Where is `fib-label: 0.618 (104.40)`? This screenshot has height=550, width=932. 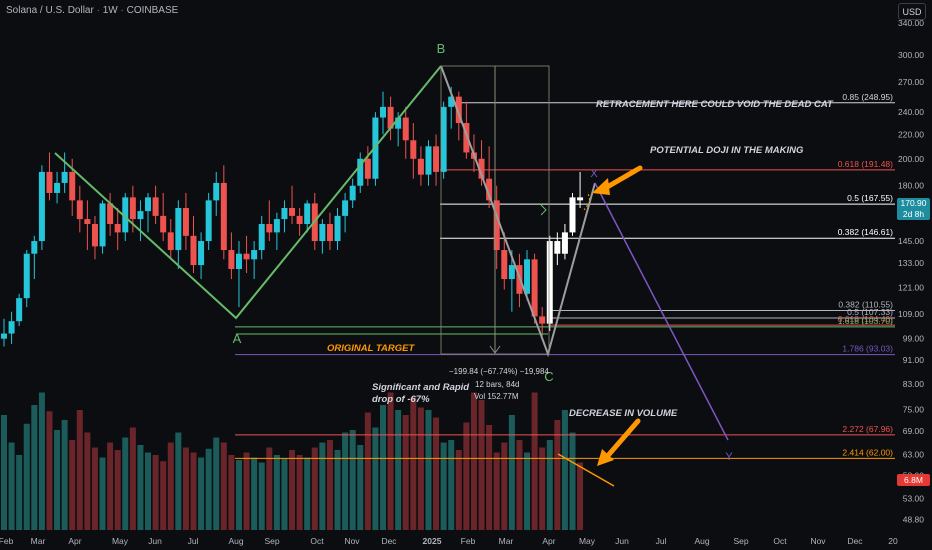
fib-label: 0.618 (104.40) is located at coordinates (865, 319).